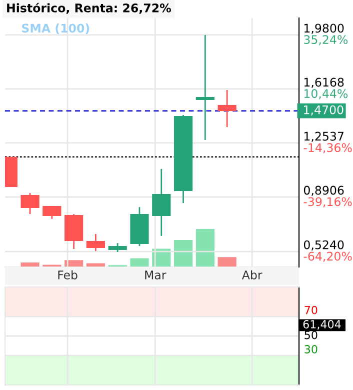 This screenshot has height=390, width=353. What do you see at coordinates (311, 349) in the screenshot?
I see `y-tick-label: 30` at bounding box center [311, 349].